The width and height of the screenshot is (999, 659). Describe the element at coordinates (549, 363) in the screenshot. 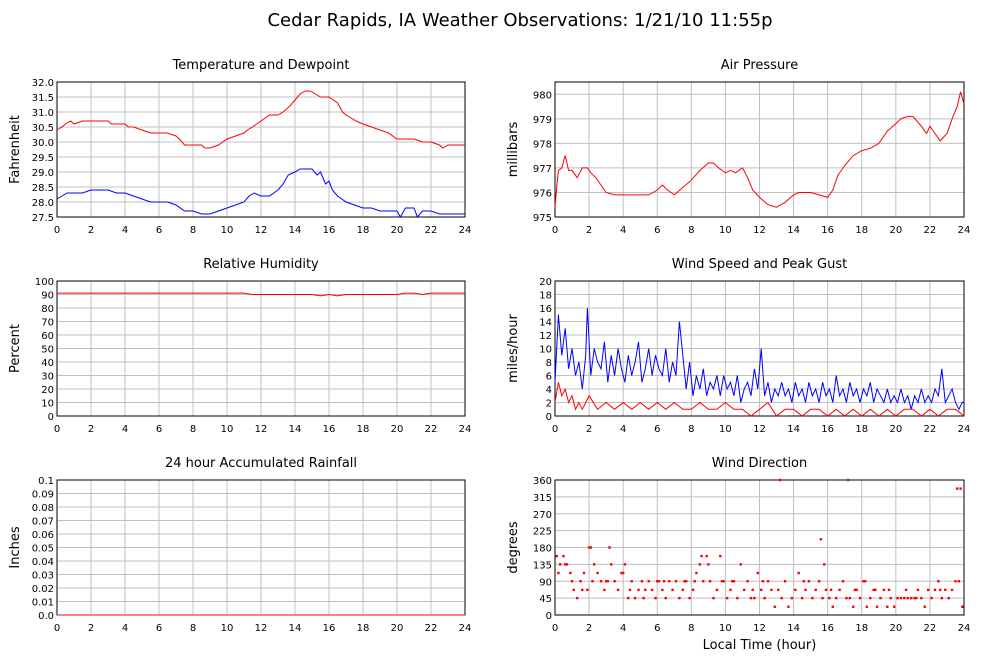

I see `y-tick-label: 8` at that location.